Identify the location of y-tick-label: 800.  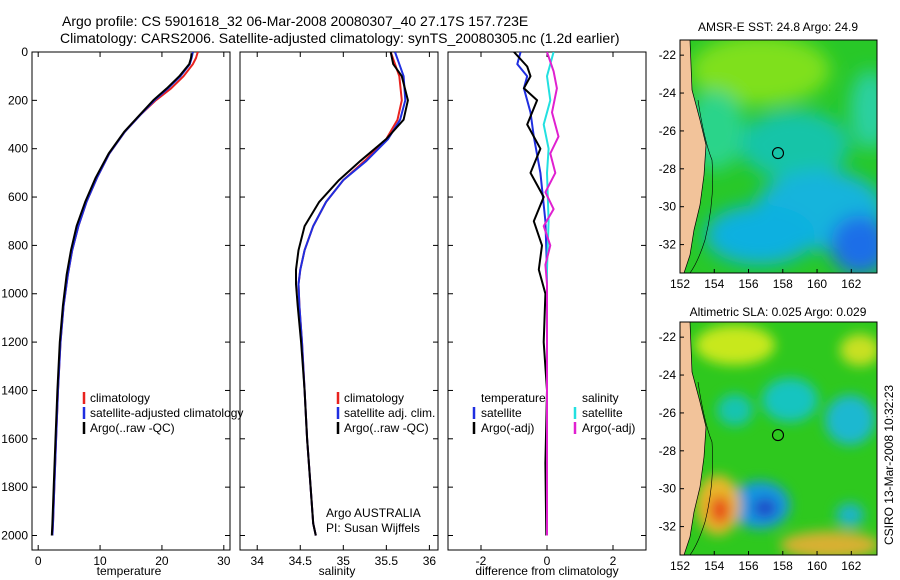
(18, 245).